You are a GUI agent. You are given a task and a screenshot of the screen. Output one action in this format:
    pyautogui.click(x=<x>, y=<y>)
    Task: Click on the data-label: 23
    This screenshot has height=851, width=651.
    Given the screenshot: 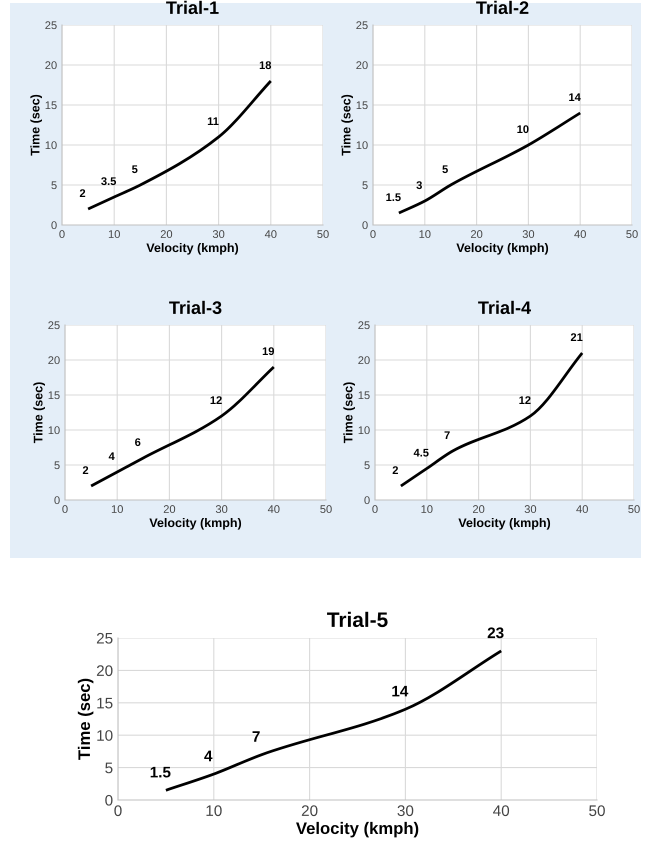 What is the action you would take?
    pyautogui.click(x=496, y=632)
    